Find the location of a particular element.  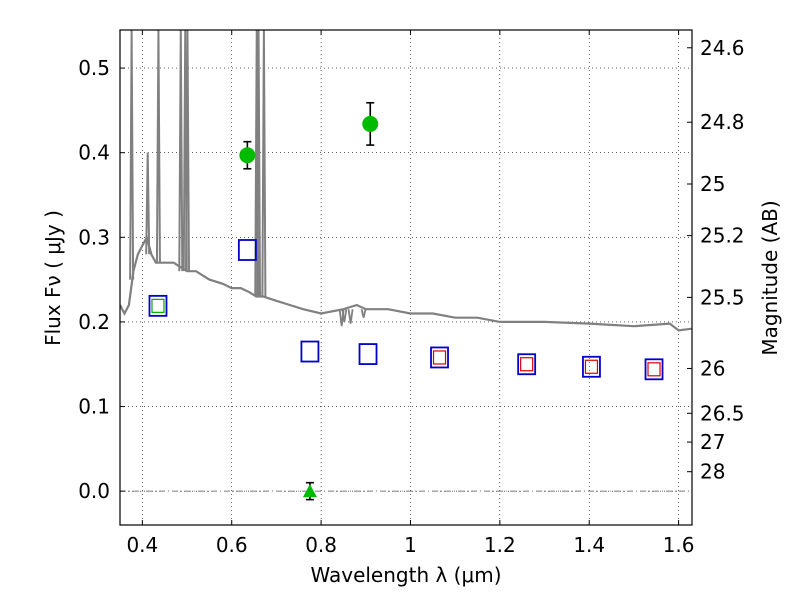

x-tick-label: 1.4 is located at coordinates (589, 545).